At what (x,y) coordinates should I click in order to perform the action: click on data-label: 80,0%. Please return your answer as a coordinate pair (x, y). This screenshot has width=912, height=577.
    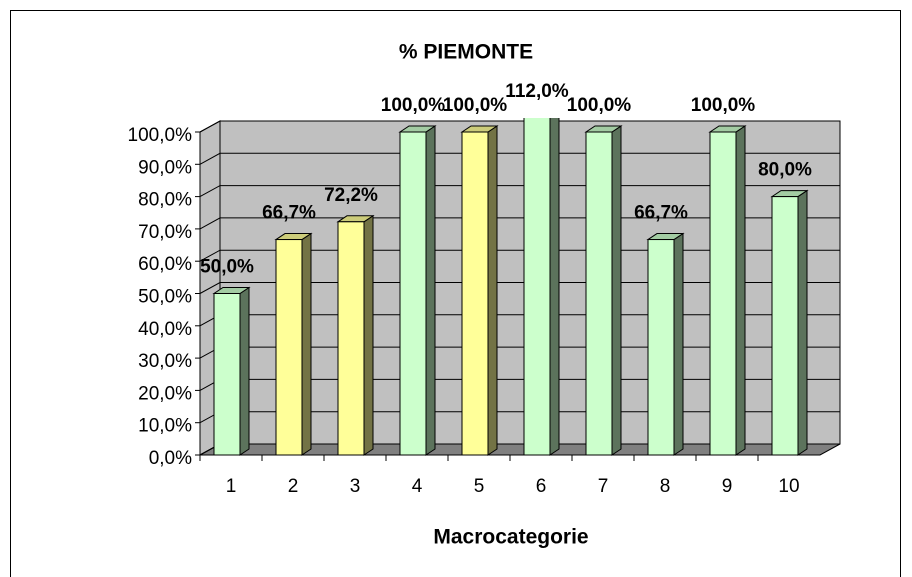
    Looking at the image, I should click on (785, 170).